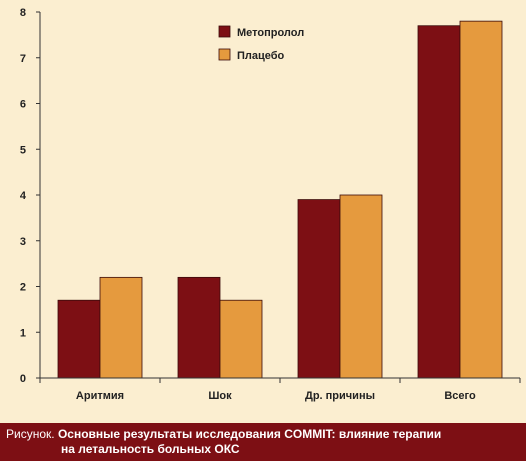 Image resolution: width=526 pixels, height=461 pixels. What do you see at coordinates (23, 333) in the screenshot?
I see `y-tick-label: 1` at bounding box center [23, 333].